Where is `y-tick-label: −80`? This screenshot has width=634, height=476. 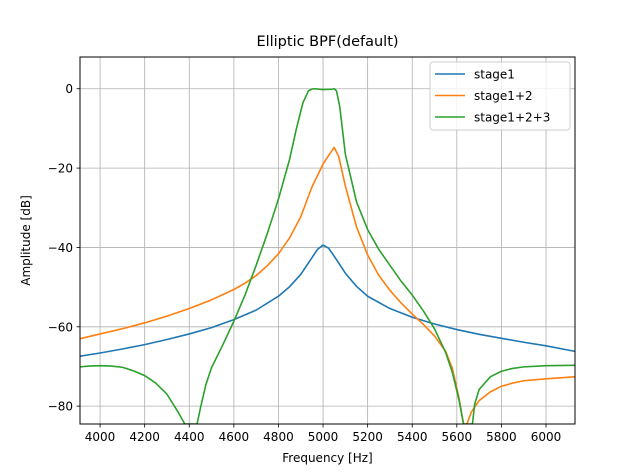
y-tick-label: −80 is located at coordinates (60, 407).